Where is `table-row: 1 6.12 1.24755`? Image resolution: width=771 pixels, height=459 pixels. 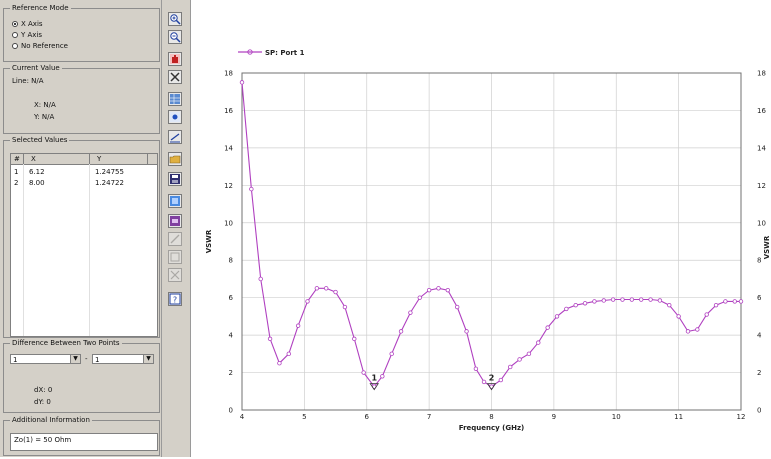 table-row: 1 6.12 1.24755 is located at coordinates (84, 172).